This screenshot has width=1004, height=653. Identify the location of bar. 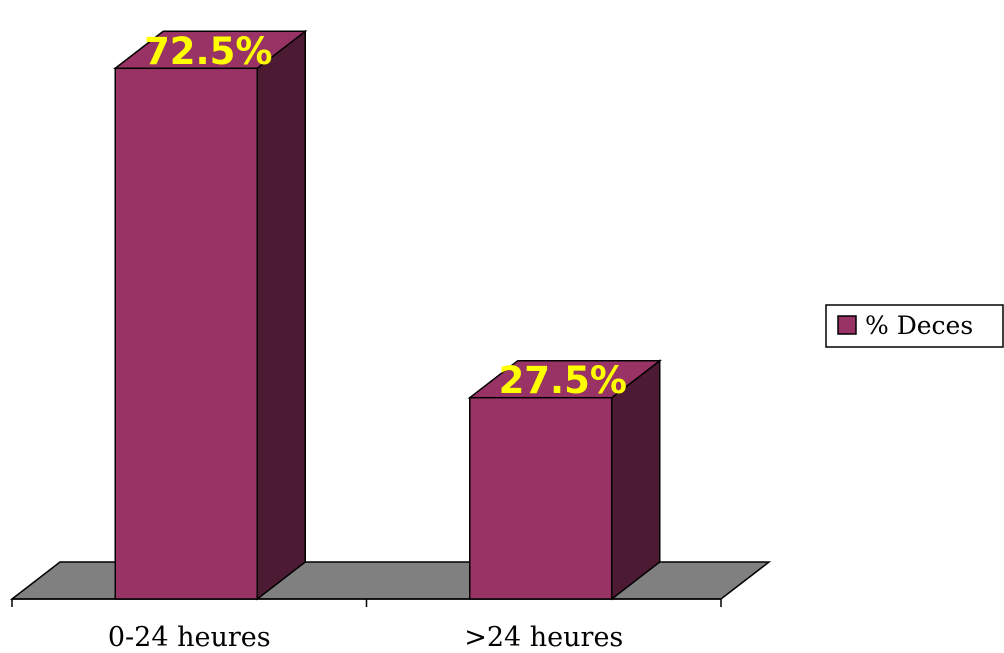
(564, 480).